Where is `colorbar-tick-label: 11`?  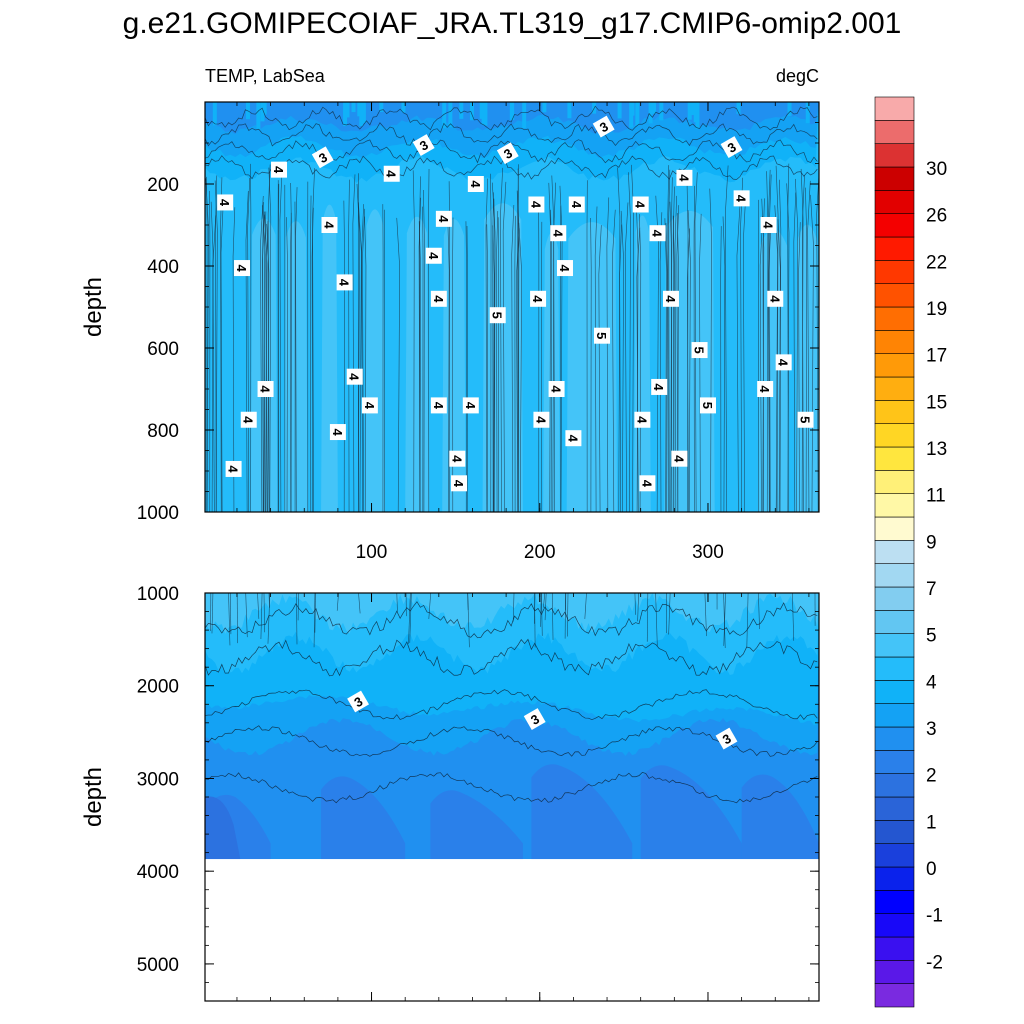 colorbar-tick-label: 11 is located at coordinates (936, 496).